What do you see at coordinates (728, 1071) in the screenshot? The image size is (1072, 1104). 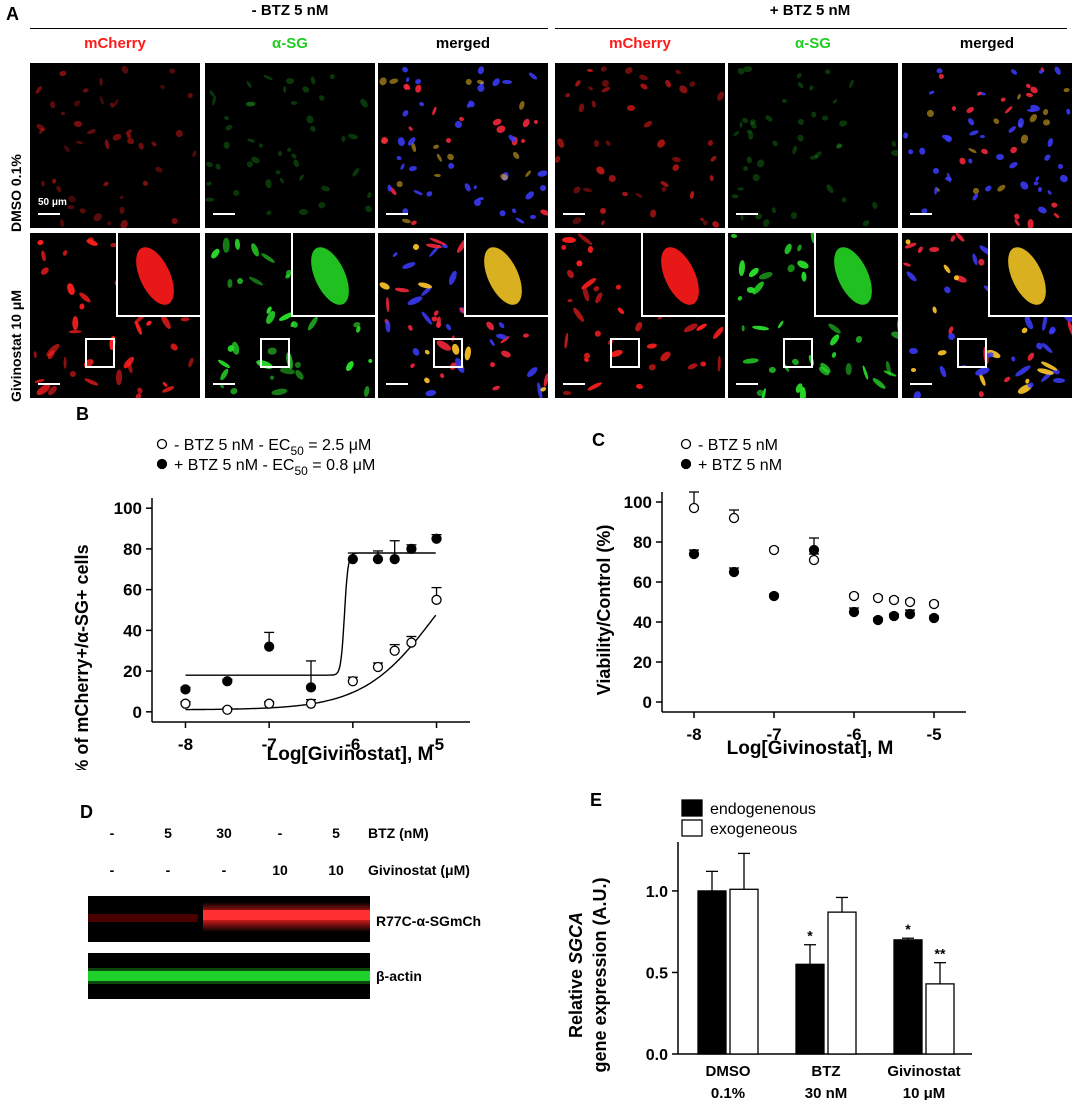 I see `category-label: DMSO` at bounding box center [728, 1071].